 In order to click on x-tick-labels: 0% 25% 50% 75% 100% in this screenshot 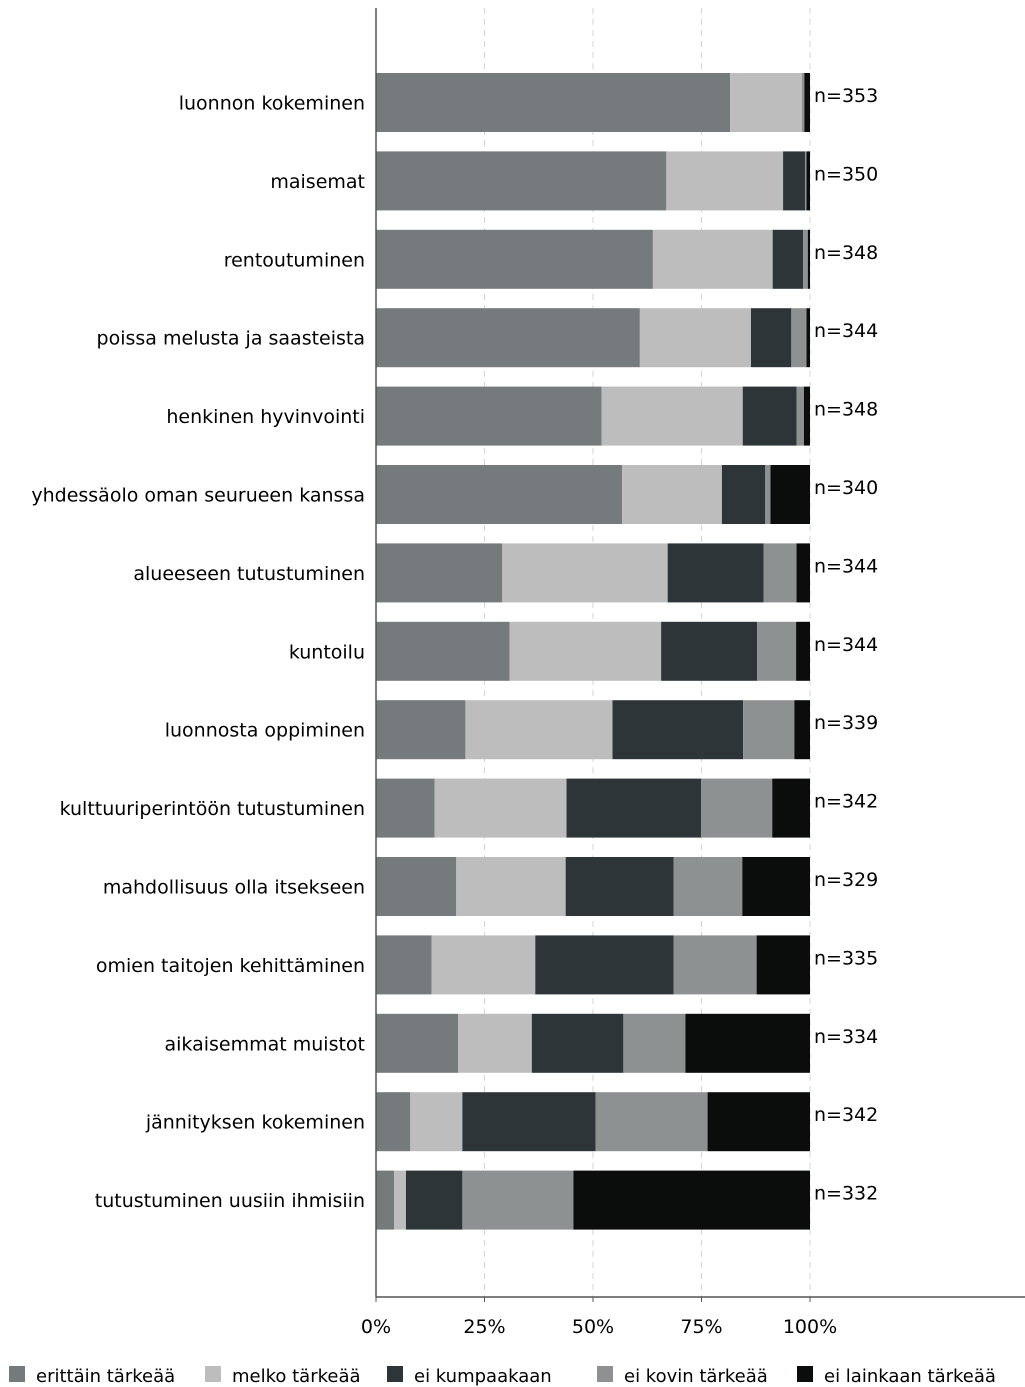, I will do `click(599, 1327)`.